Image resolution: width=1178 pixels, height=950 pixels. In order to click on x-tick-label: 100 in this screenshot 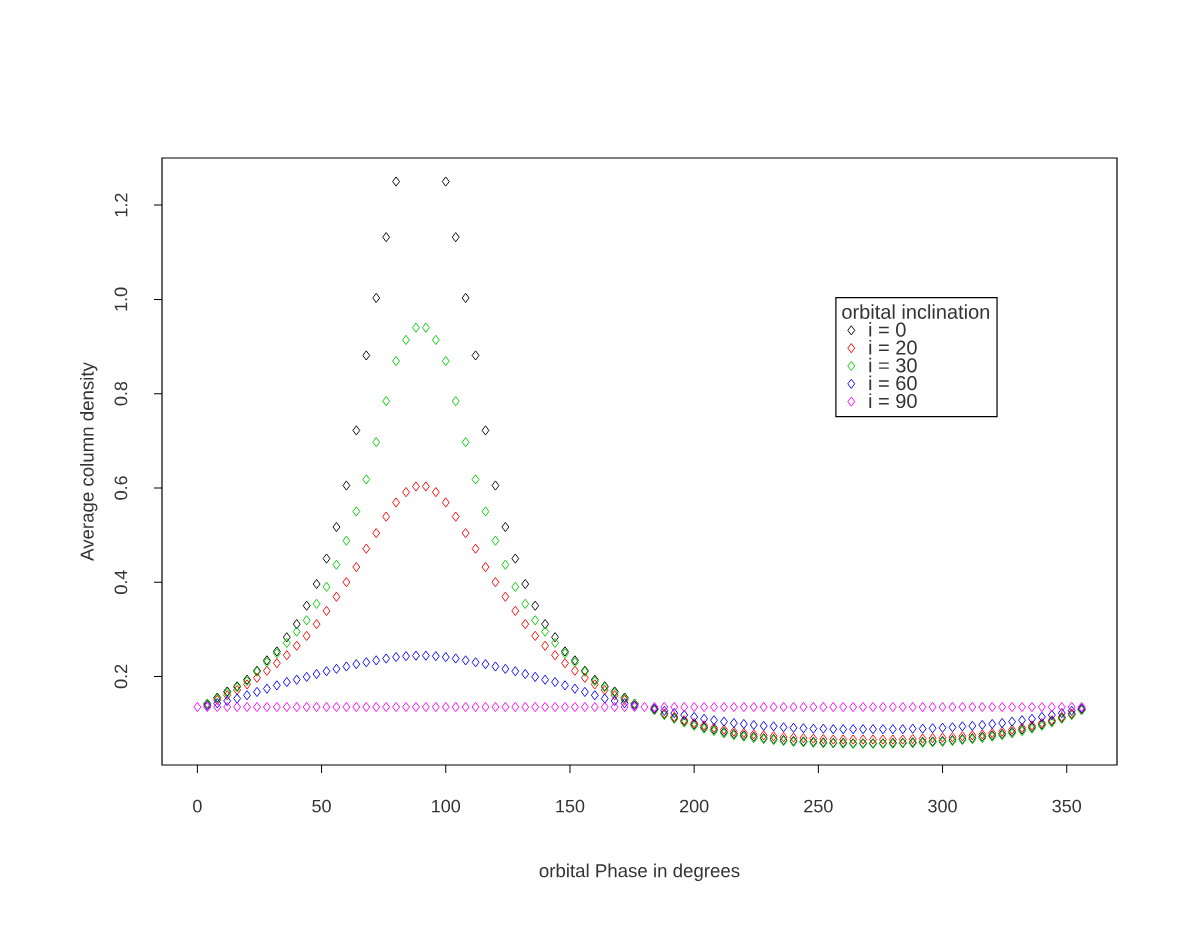, I will do `click(446, 806)`.